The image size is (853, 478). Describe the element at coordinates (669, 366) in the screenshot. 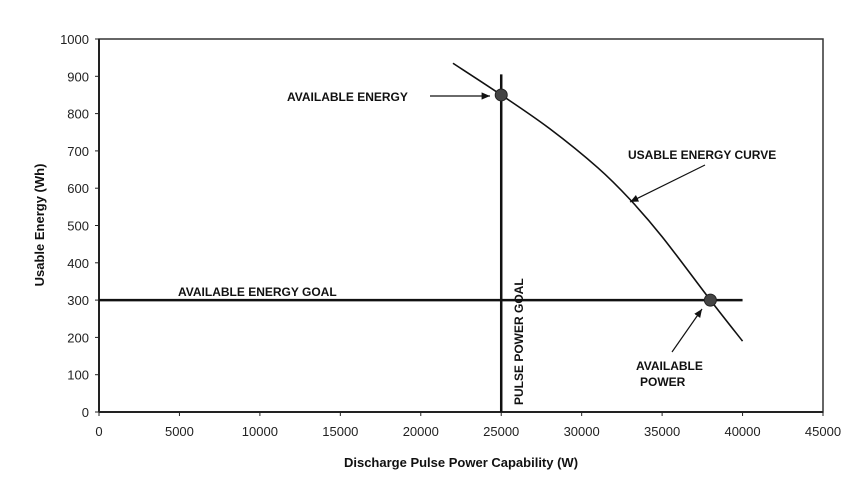

I see `available-power-label-line1: AVAILABLE` at that location.